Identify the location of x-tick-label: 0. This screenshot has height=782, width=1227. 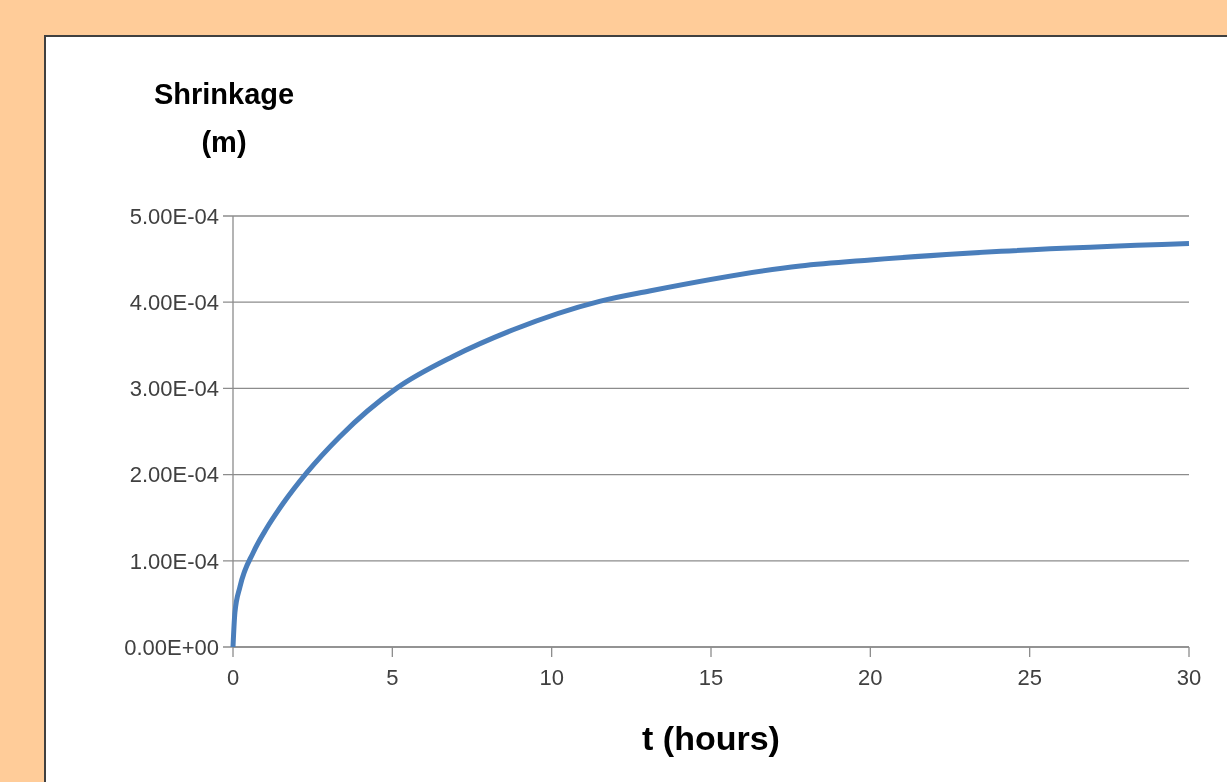
(233, 677).